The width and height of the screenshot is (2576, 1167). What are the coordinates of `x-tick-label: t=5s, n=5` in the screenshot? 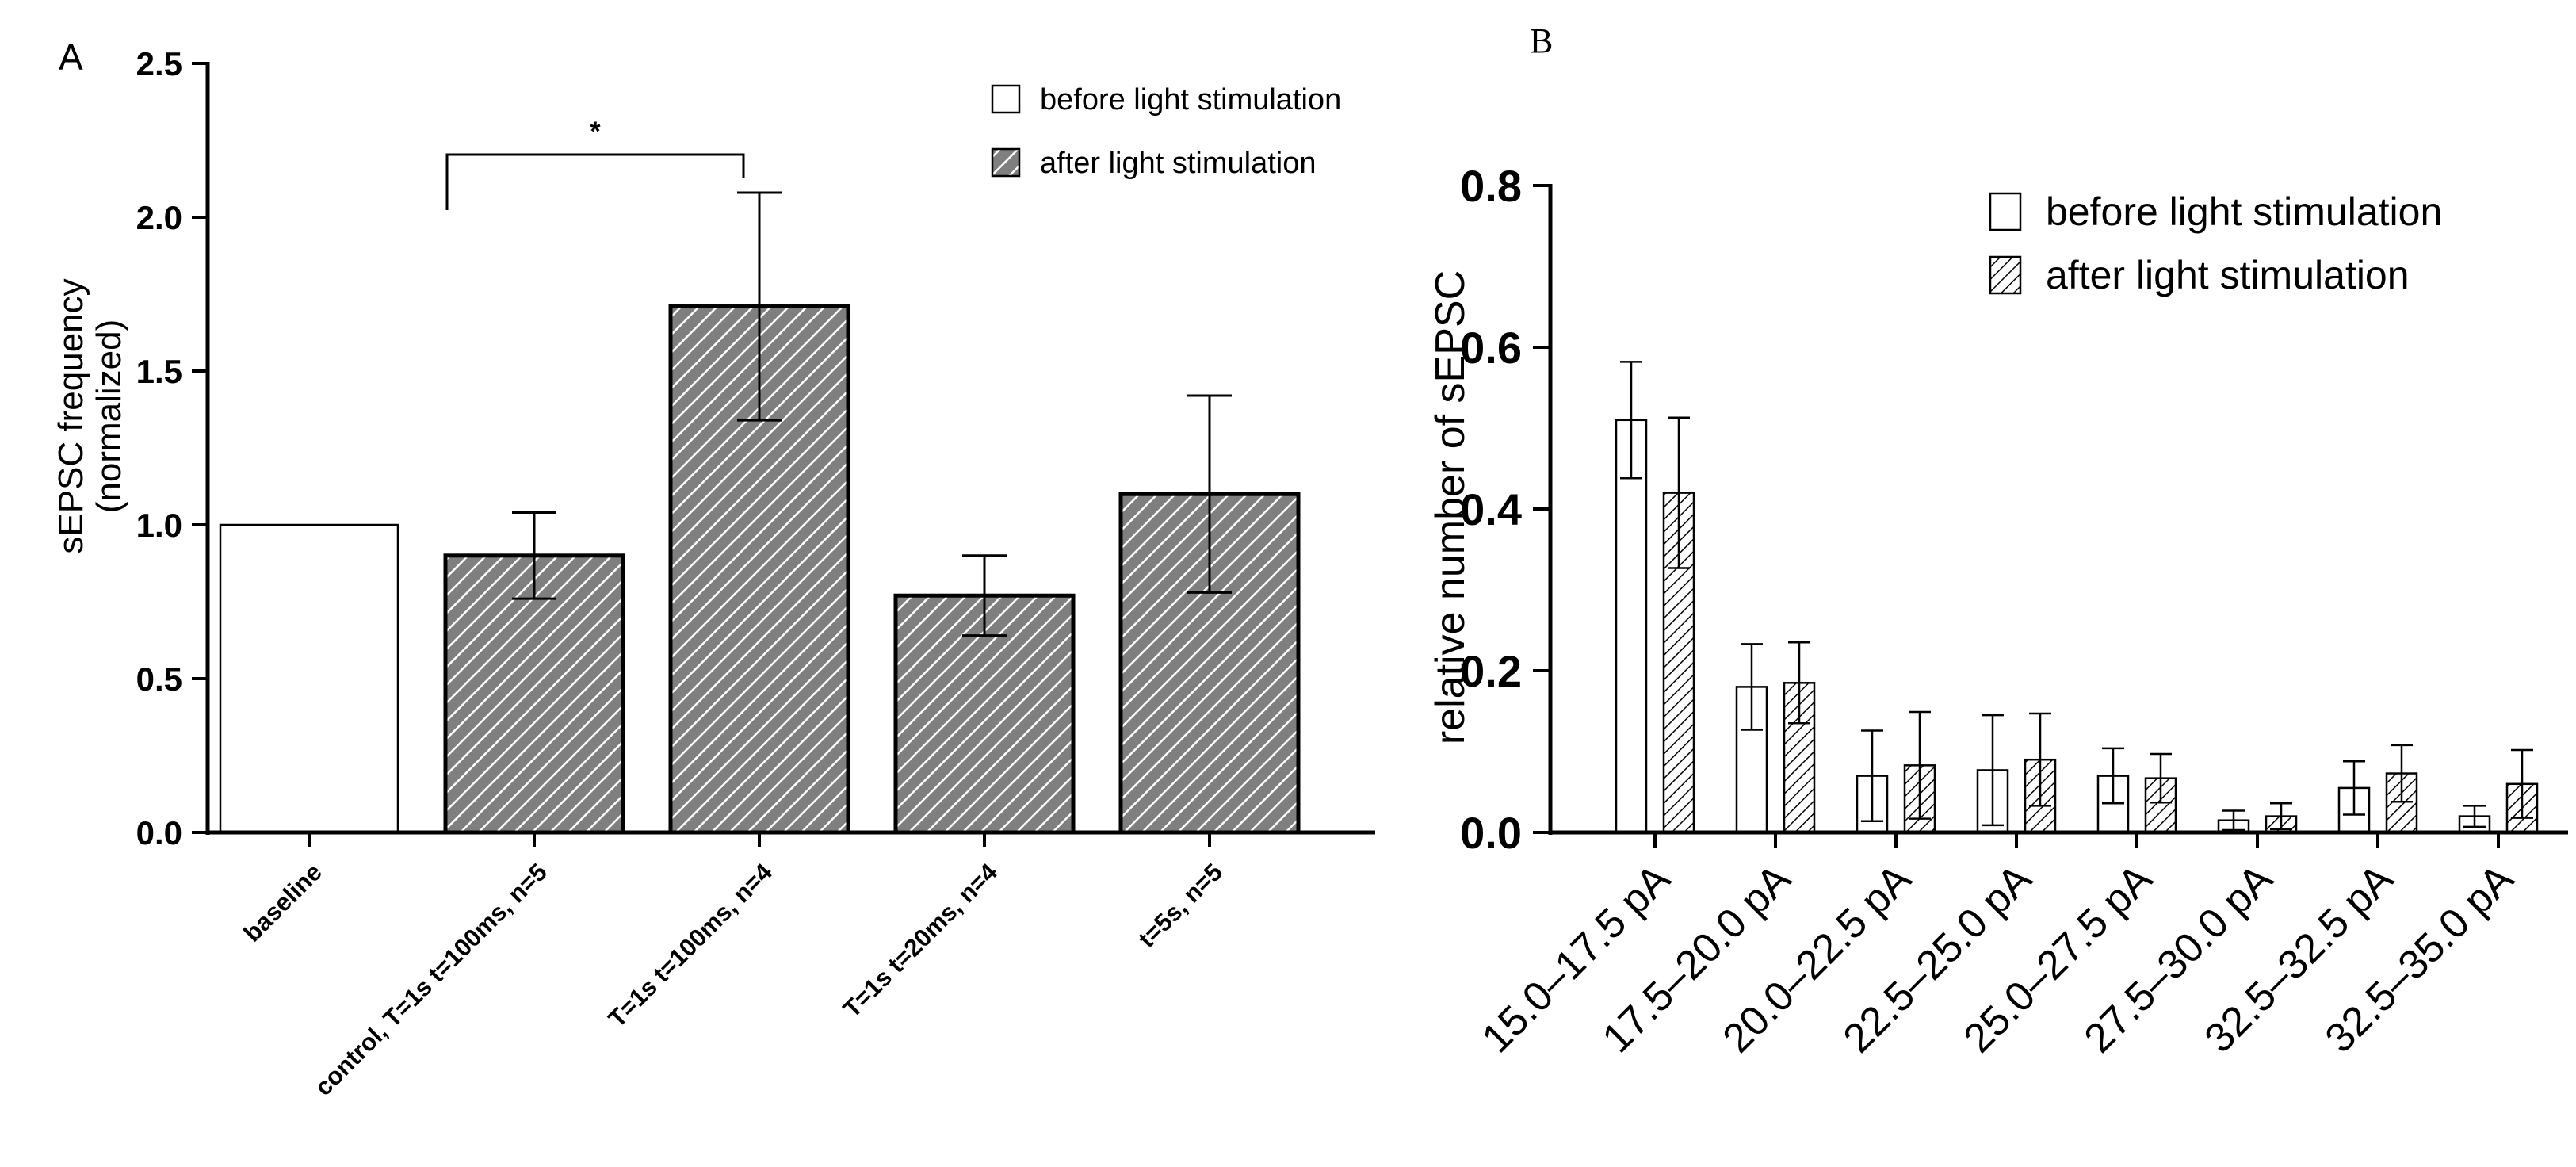 It's located at (1180, 905).